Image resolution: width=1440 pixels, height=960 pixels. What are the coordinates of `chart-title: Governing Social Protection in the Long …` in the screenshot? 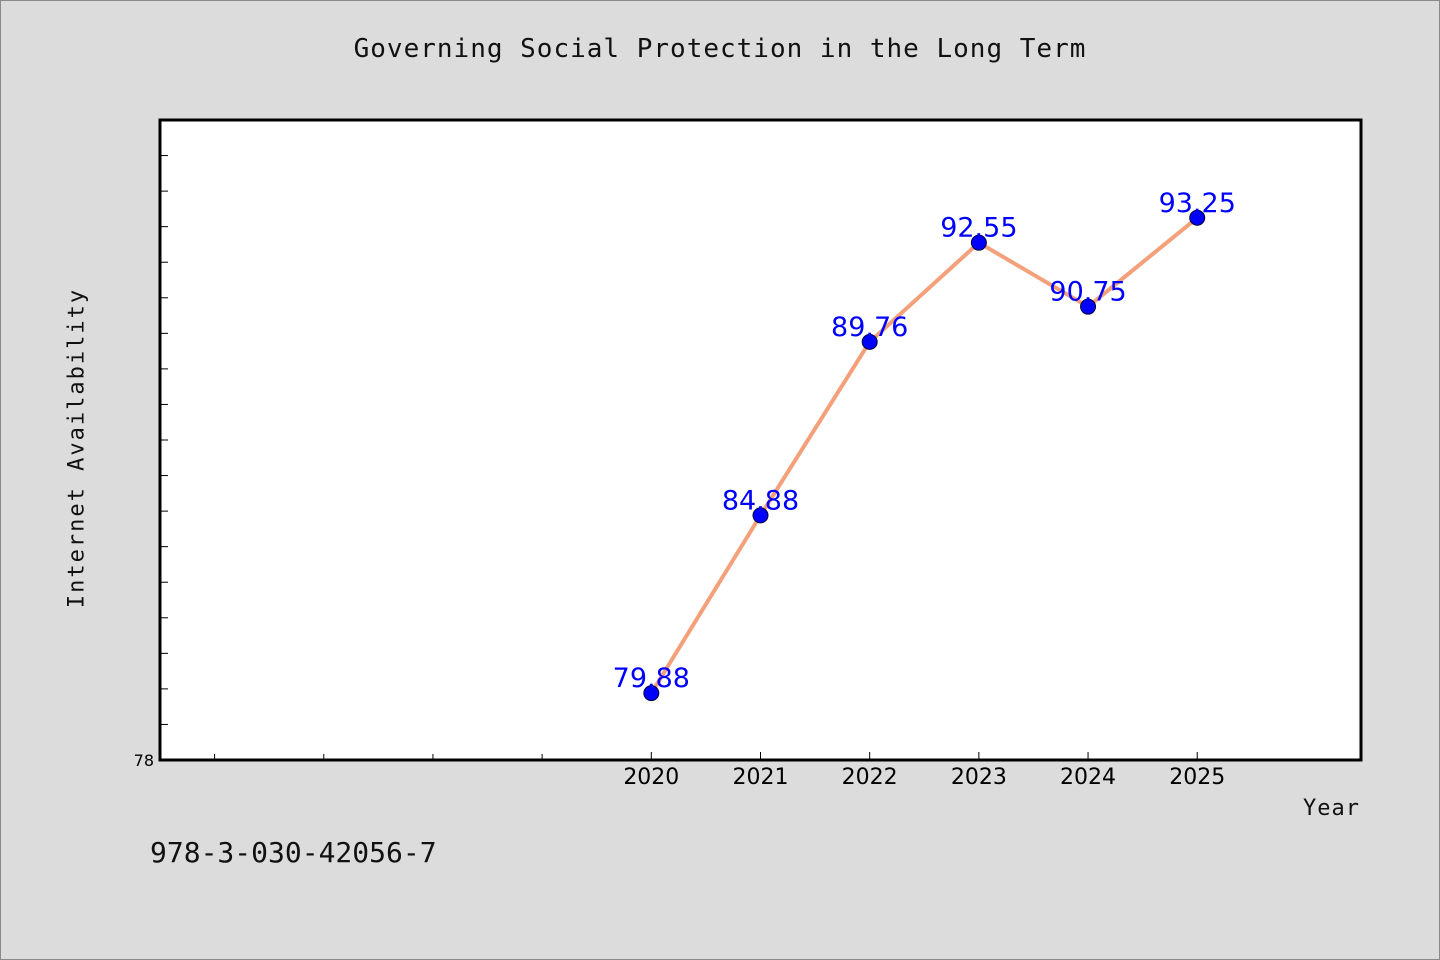 It's located at (720, 49).